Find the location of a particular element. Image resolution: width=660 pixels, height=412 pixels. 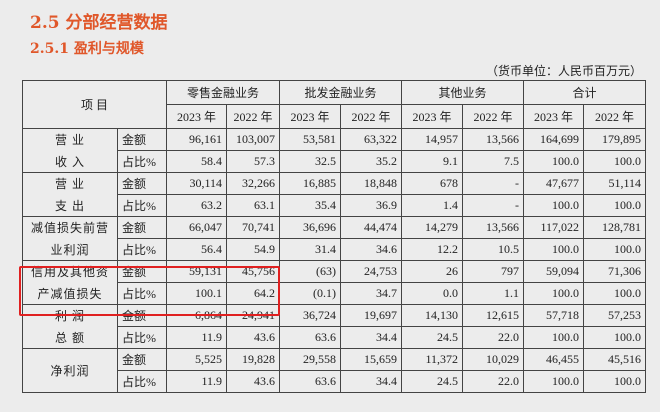

table-row: 业利润 占比% 56.4 54.9 31.4 34.6 12.2 10.5 100.0 100.0 is located at coordinates (334, 249).